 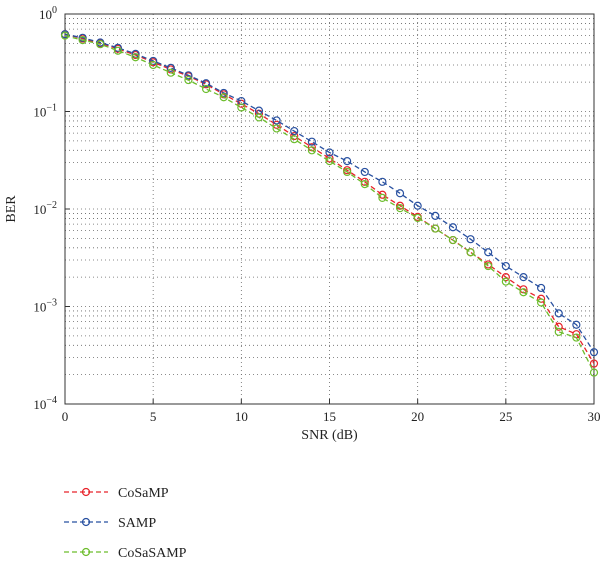 What do you see at coordinates (65, 416) in the screenshot?
I see `x-tick-label: 0` at bounding box center [65, 416].